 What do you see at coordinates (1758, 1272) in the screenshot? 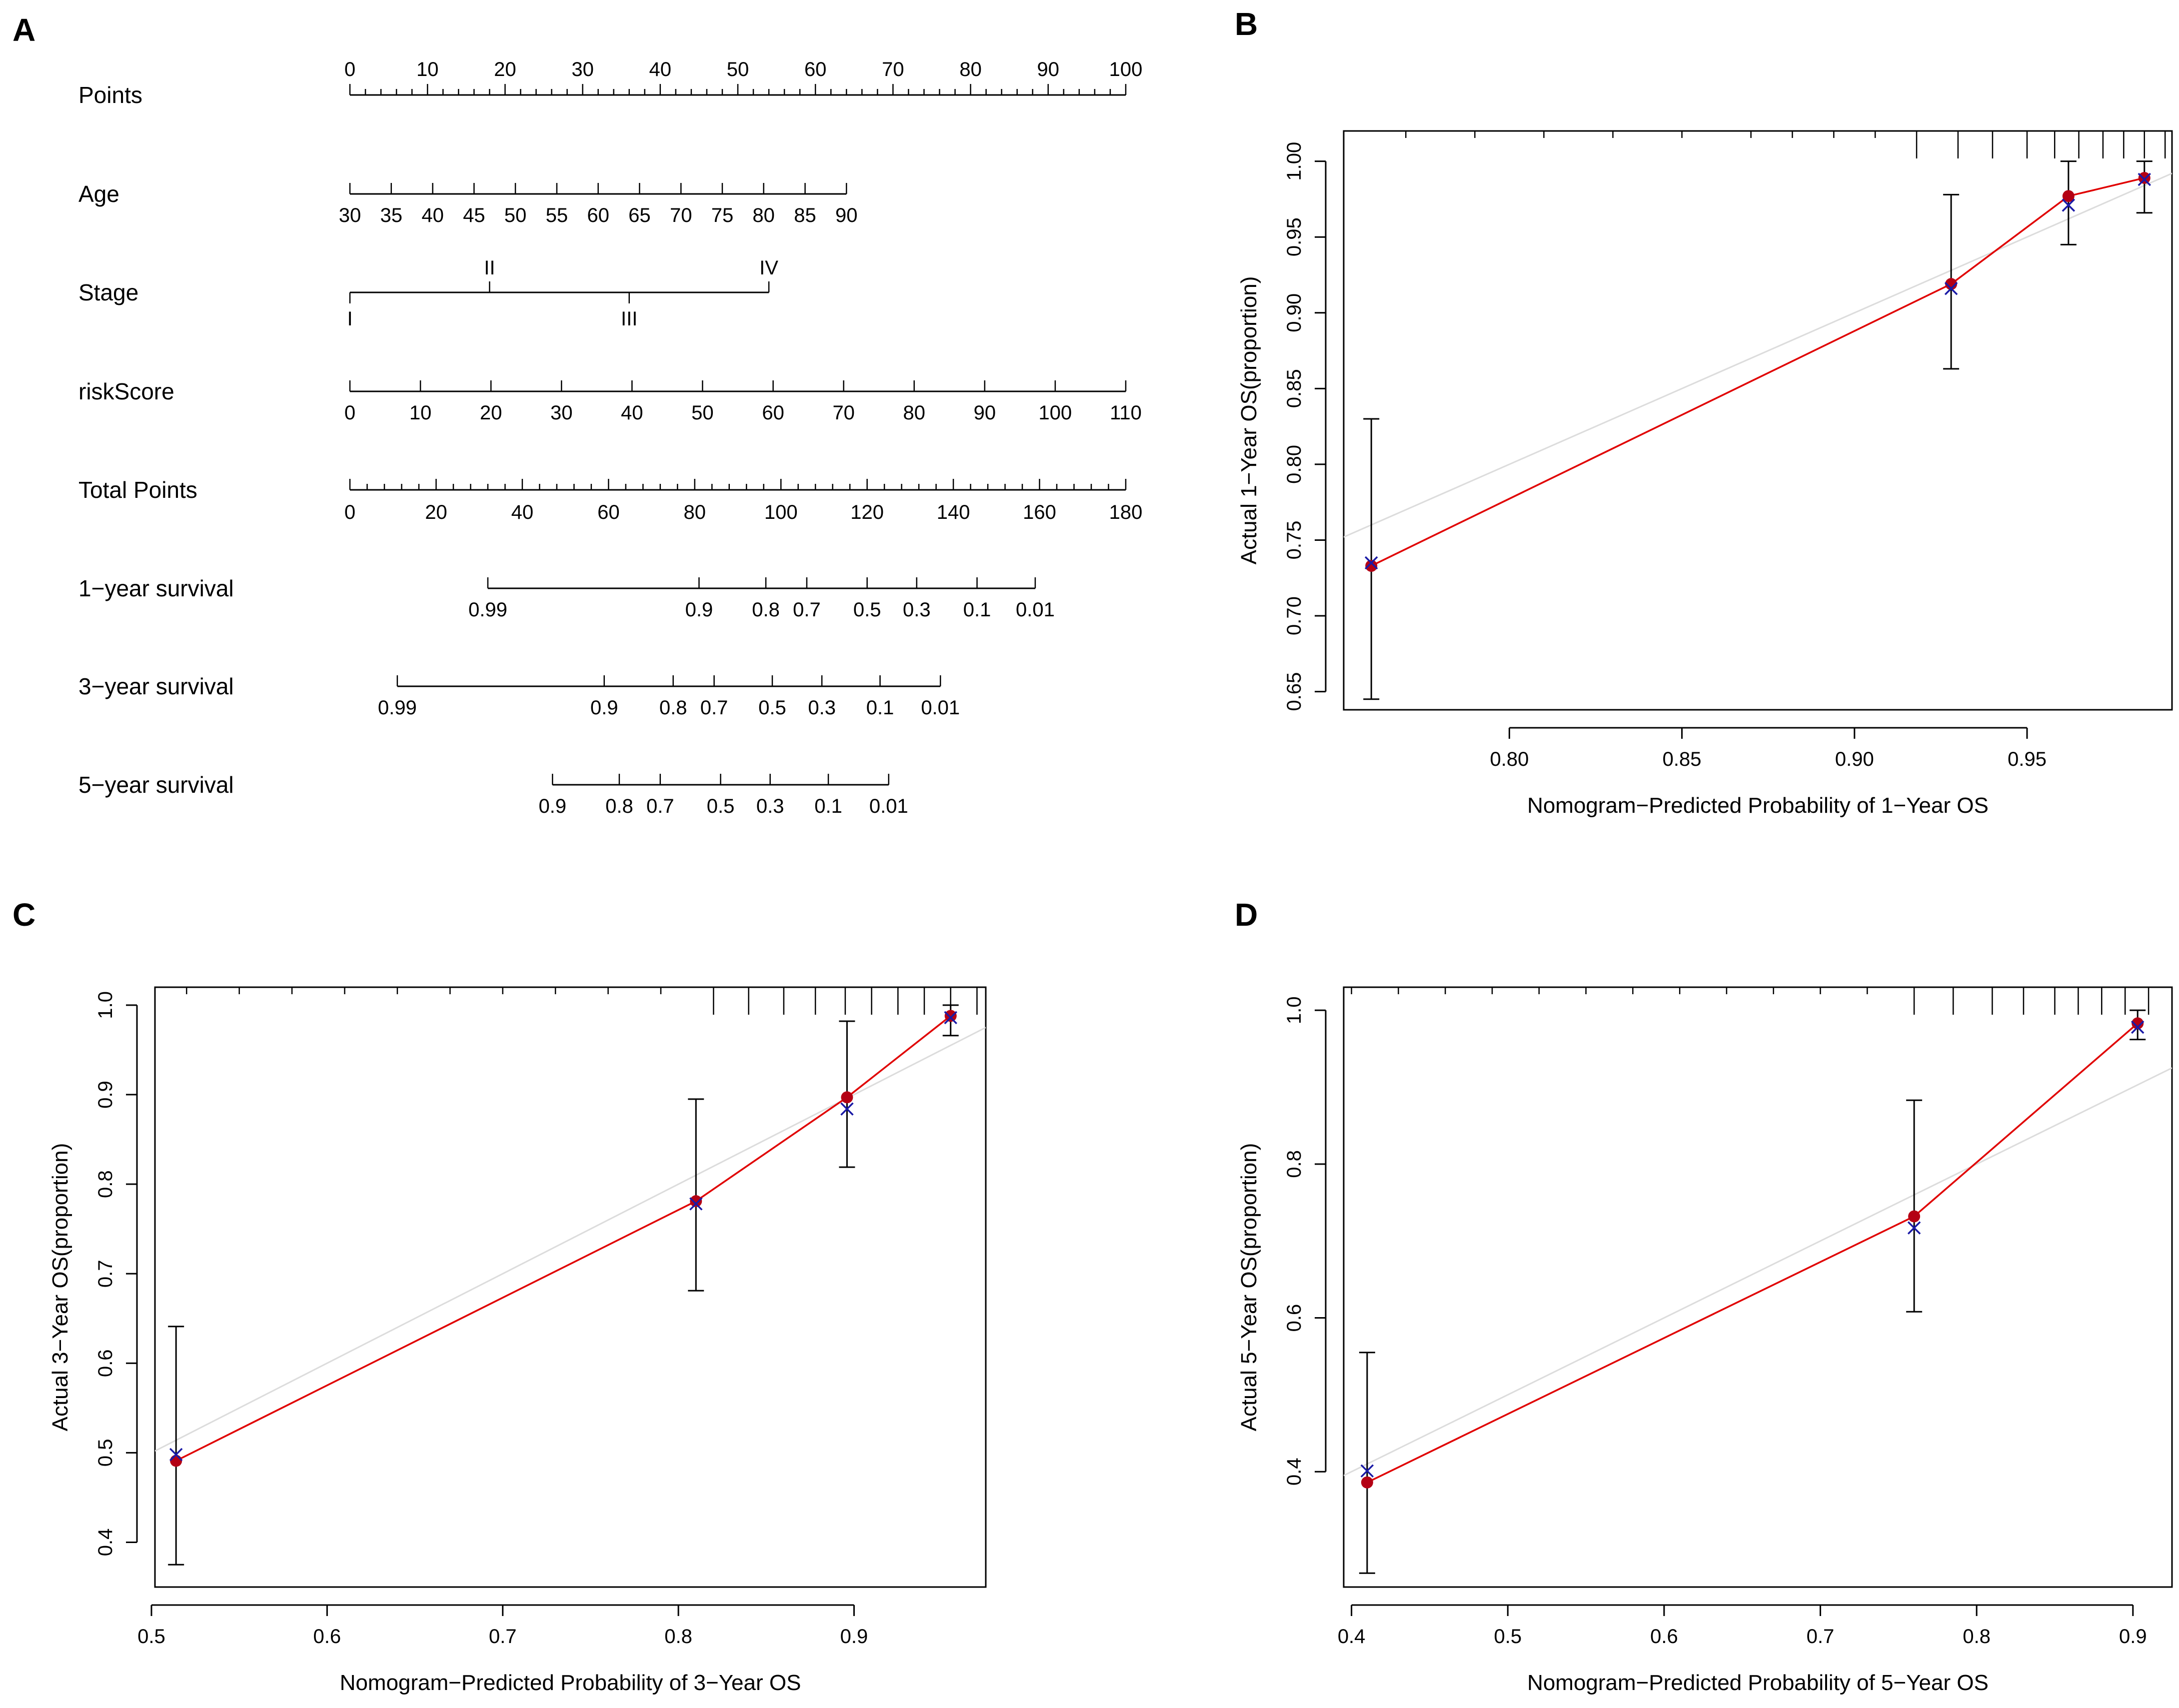
I see `ideal-line` at bounding box center [1758, 1272].